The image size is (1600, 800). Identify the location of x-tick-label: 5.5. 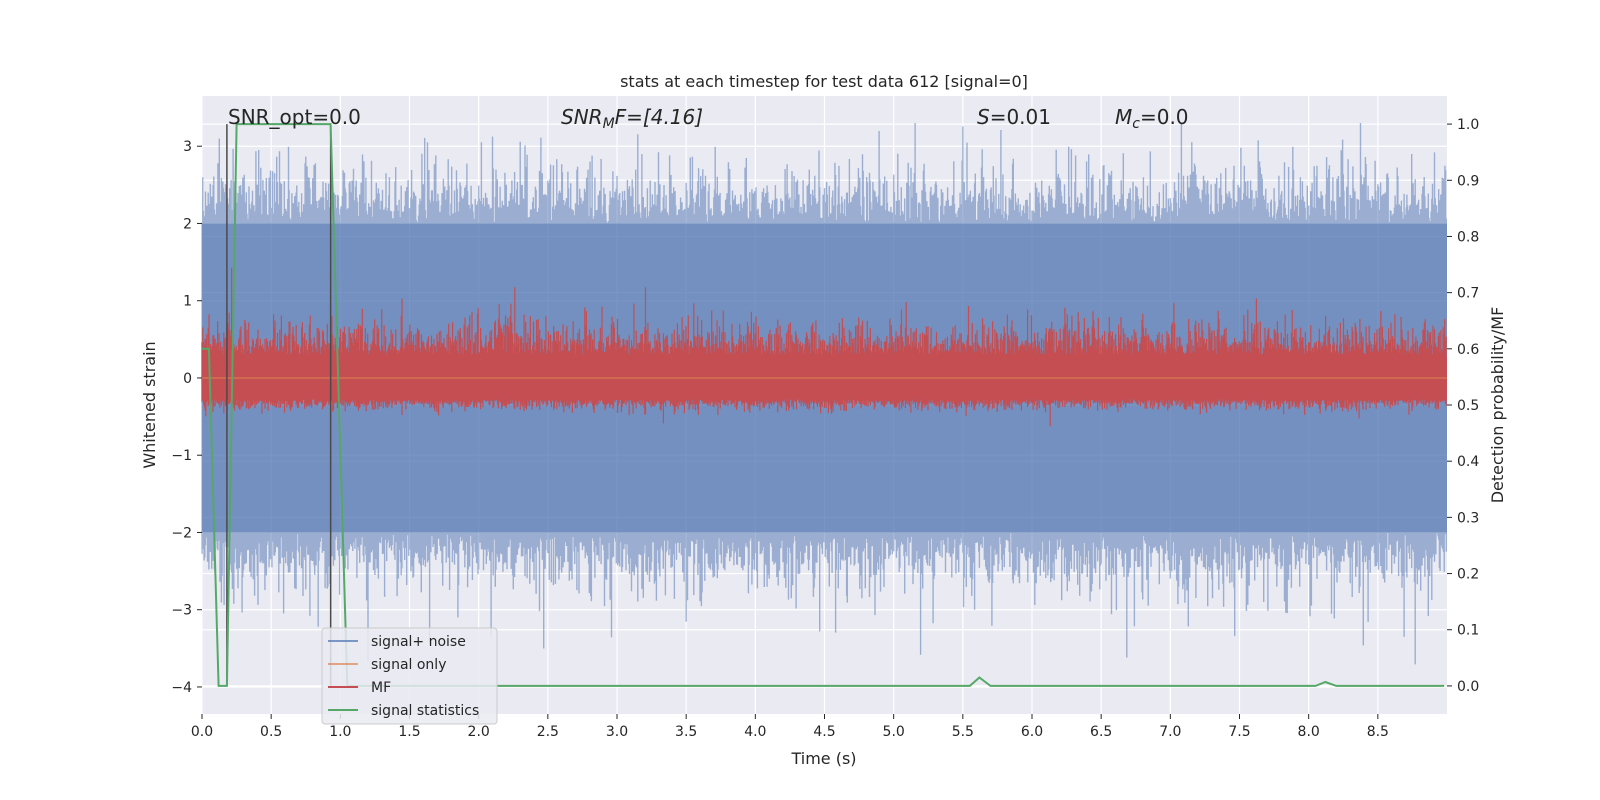
(963, 732).